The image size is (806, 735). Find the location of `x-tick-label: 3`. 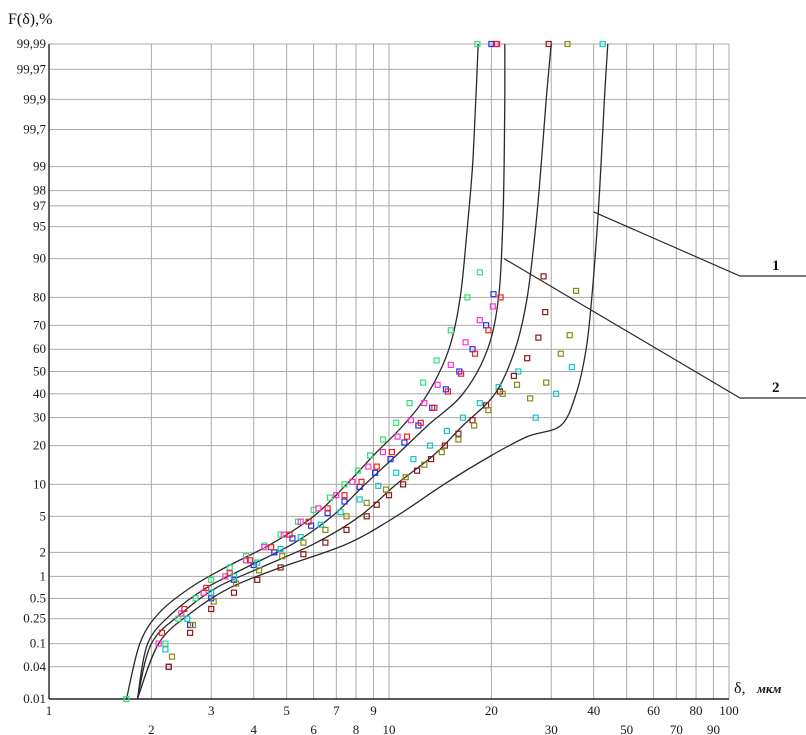

x-tick-label: 3 is located at coordinates (211, 710).